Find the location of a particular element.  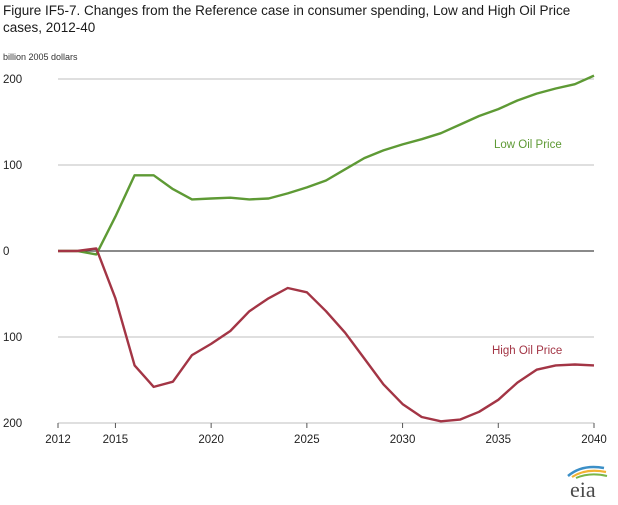

series-annotations: Low Oil Price High Oil Price is located at coordinates (527, 248).